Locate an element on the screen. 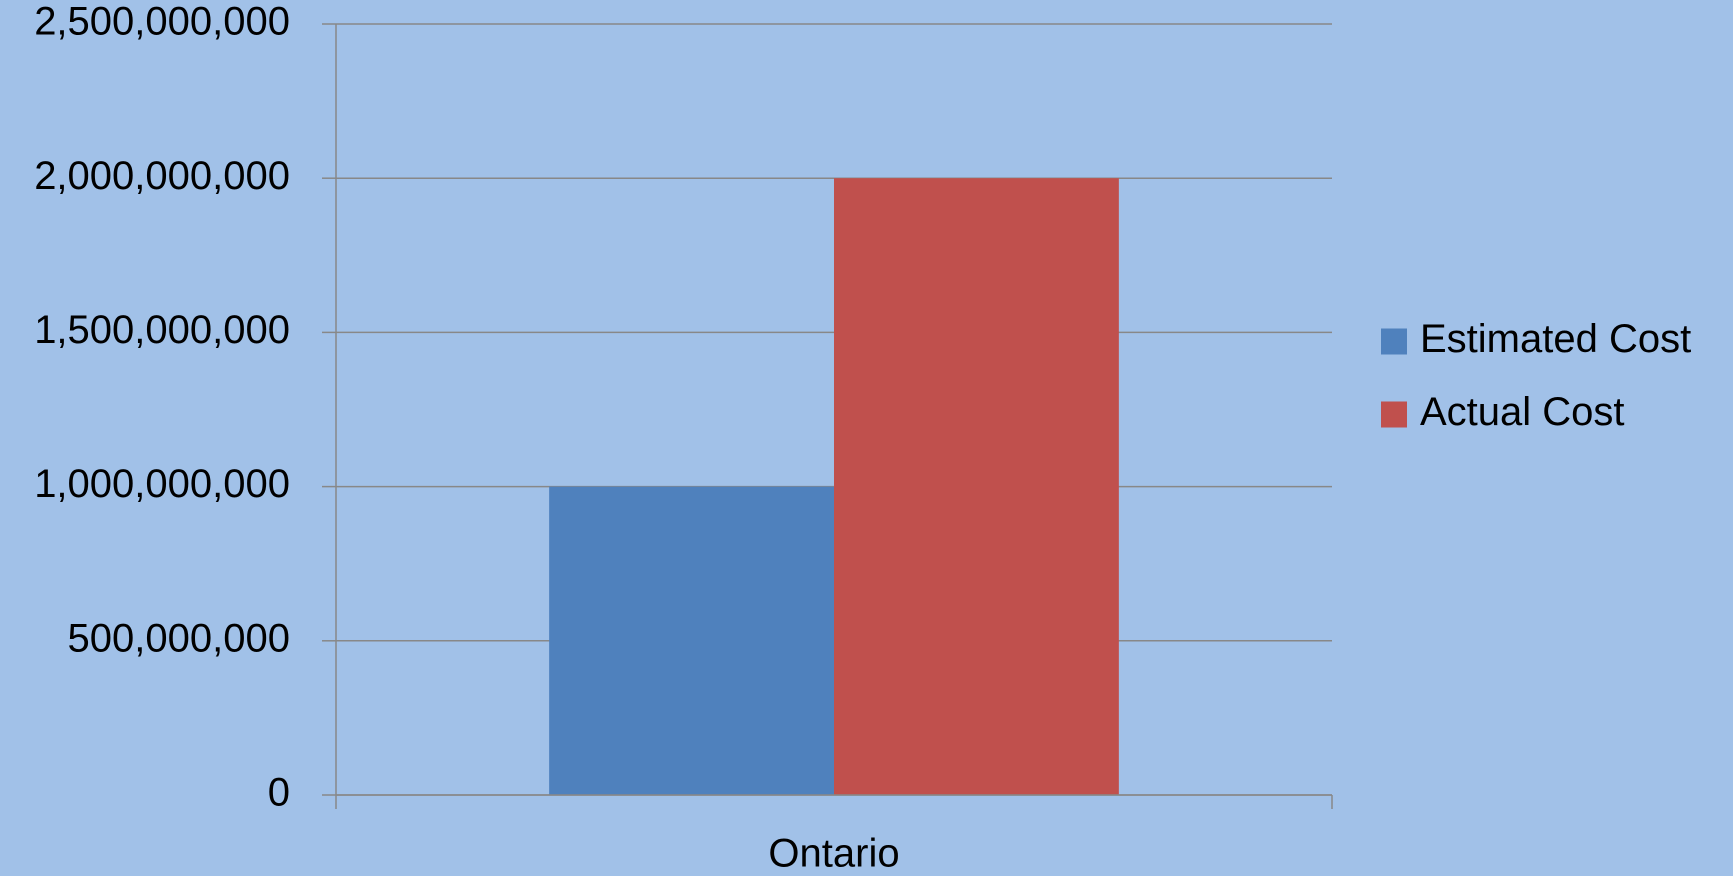 The width and height of the screenshot is (1733, 876). y-tick-label: 0 is located at coordinates (279, 793).